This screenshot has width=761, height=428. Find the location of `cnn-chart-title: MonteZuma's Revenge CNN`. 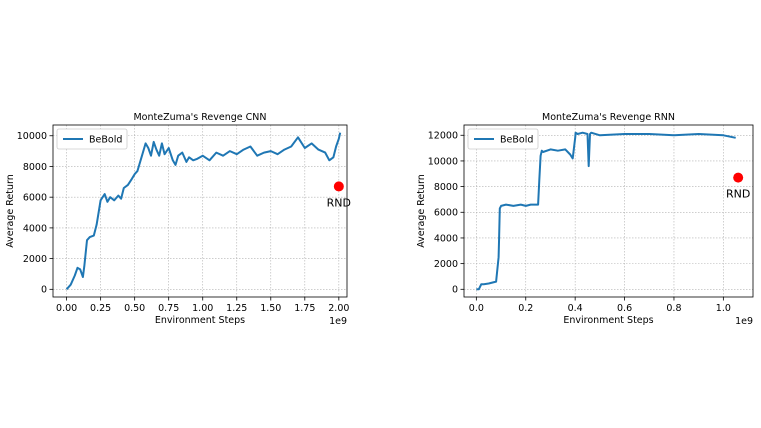

cnn-chart-title: MonteZuma's Revenge CNN is located at coordinates (199, 117).